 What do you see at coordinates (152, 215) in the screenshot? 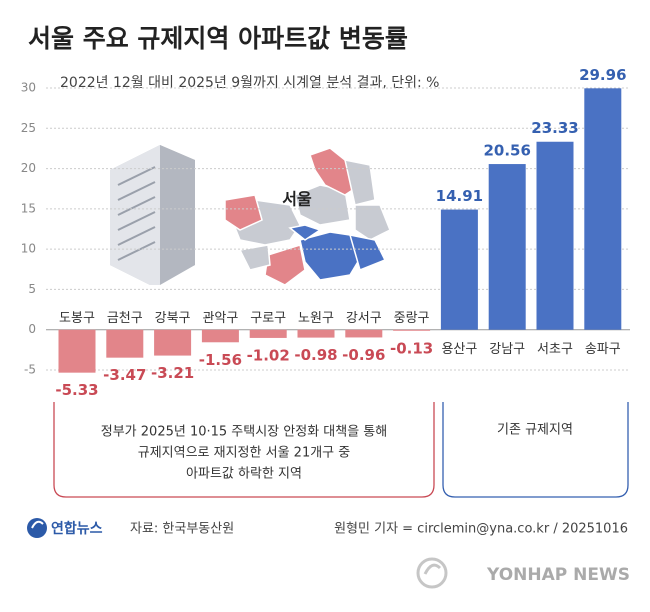
I see `building-illustration` at bounding box center [152, 215].